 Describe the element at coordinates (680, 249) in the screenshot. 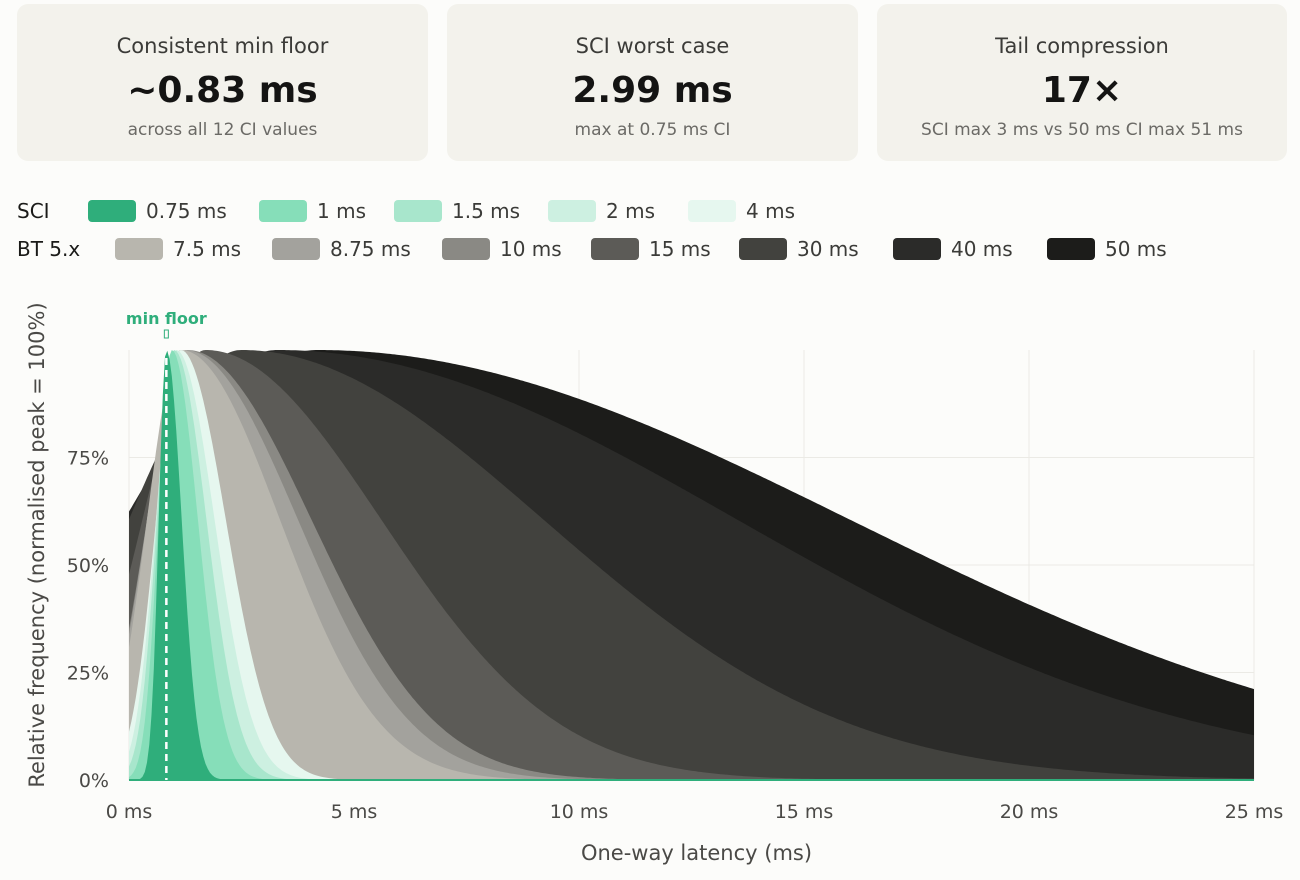

I see `legend-label: 15 ms` at that location.